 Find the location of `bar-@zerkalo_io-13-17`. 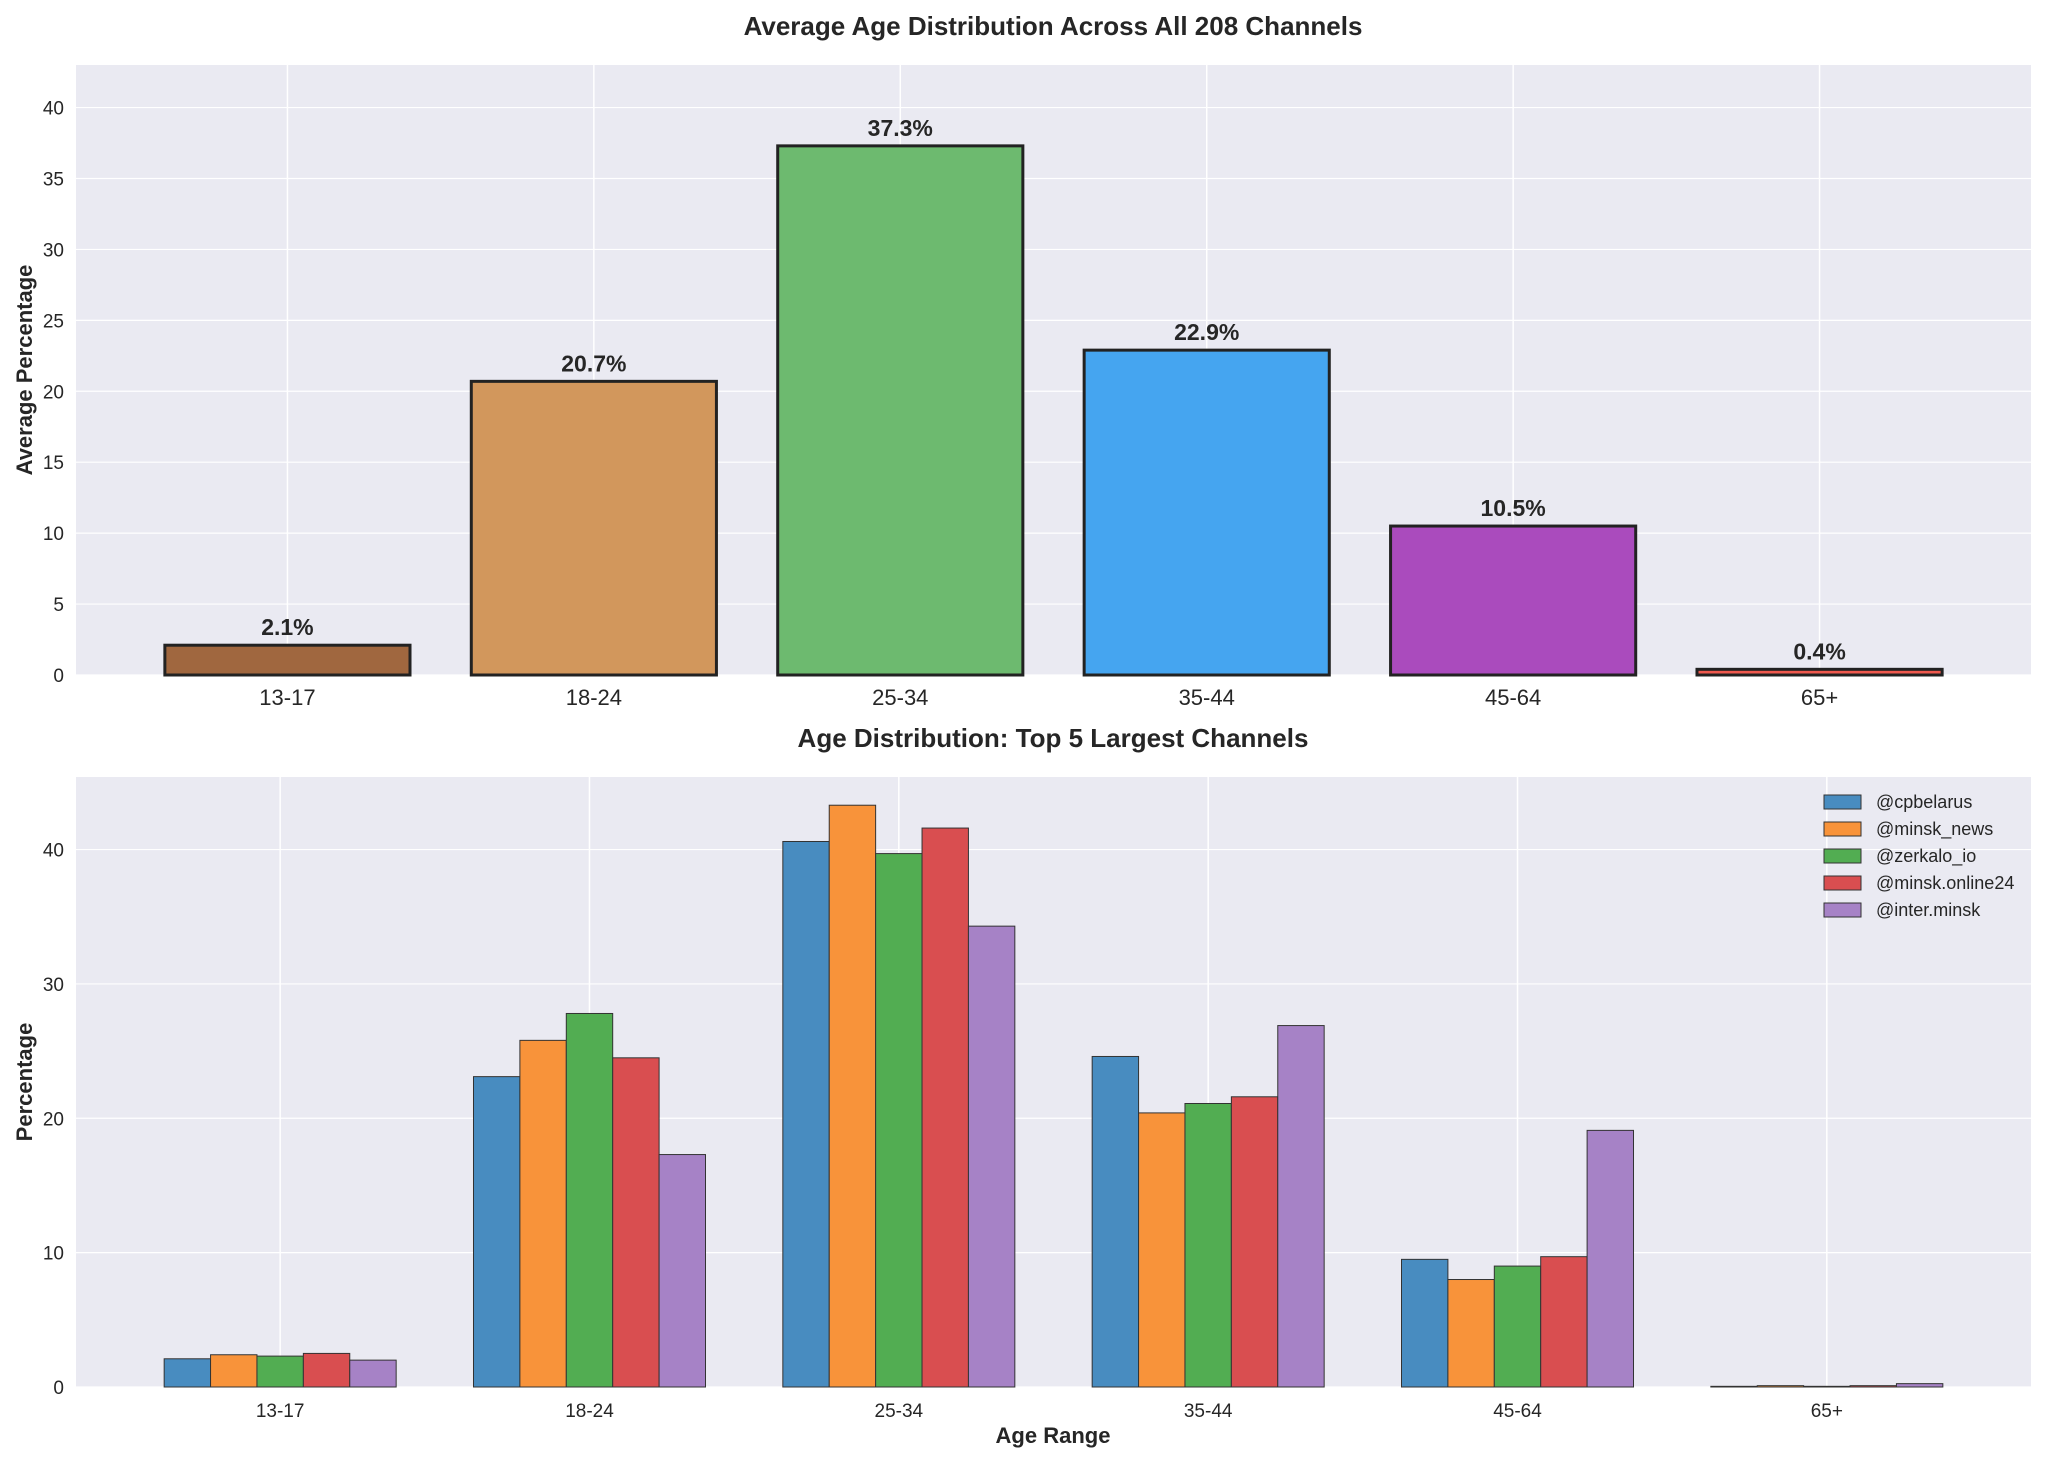

bar-@zerkalo_io-13-17 is located at coordinates (280, 1371).